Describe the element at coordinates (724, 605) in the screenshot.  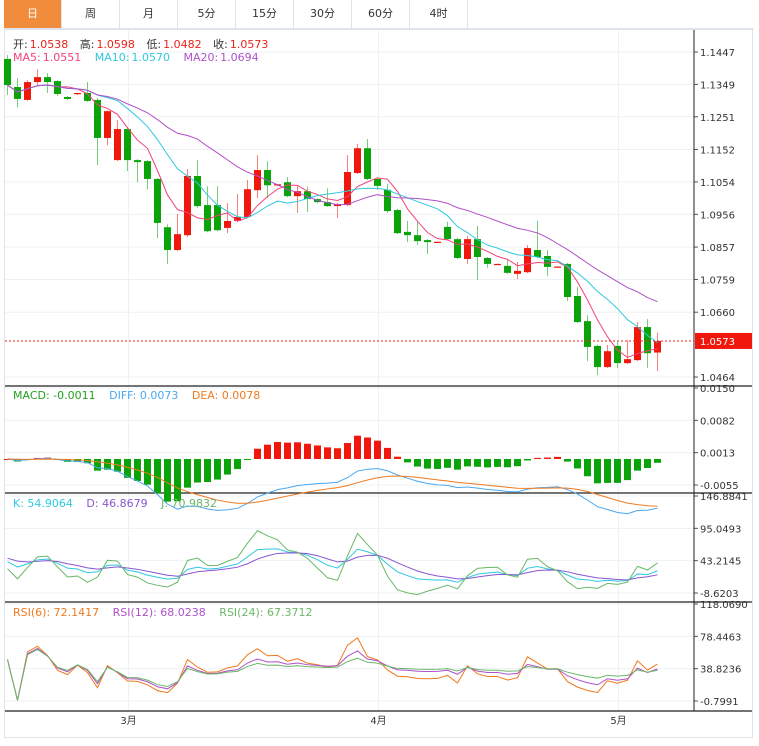
I see `rsi-tick-label: 118.0690` at that location.